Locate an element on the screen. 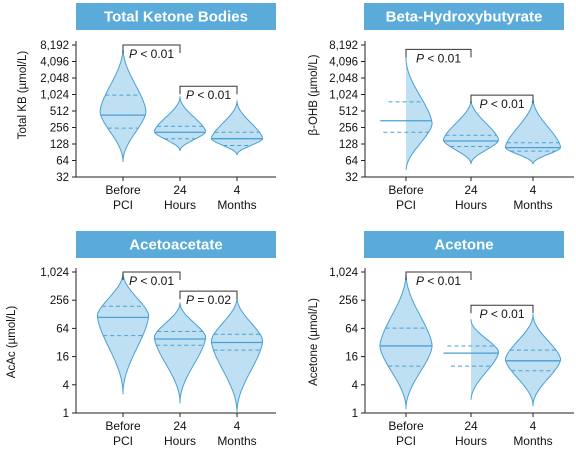 The height and width of the screenshot is (456, 576). panel-title: Acetone is located at coordinates (463, 245).